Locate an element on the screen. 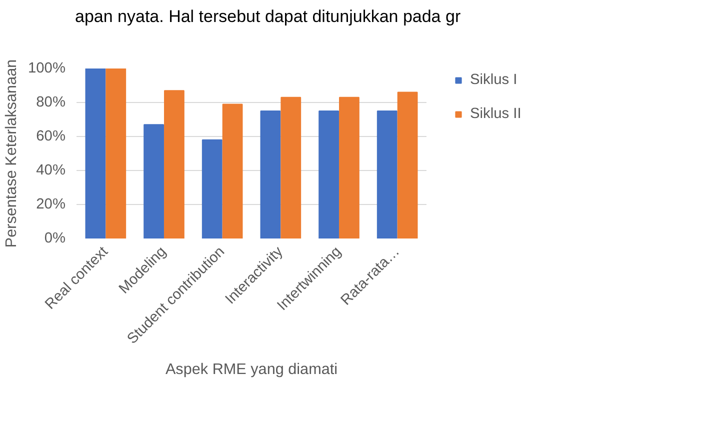 The image size is (707, 432). y-axis-title: Persentase Keterlaksanaan is located at coordinates (11, 153).